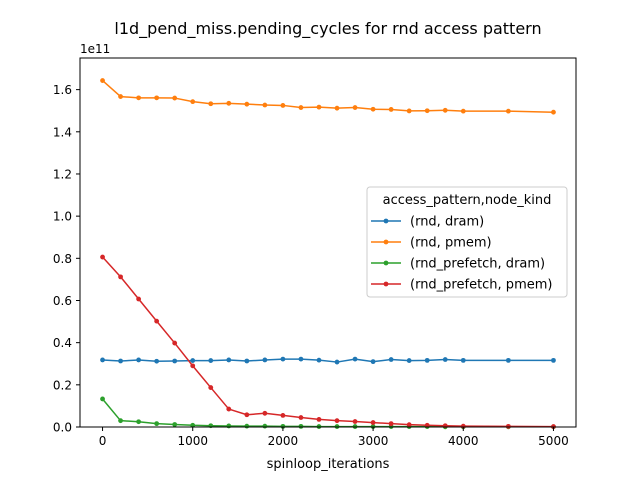 The height and width of the screenshot is (484, 640). I want to click on y-tick-label: 0.0, so click(62, 428).